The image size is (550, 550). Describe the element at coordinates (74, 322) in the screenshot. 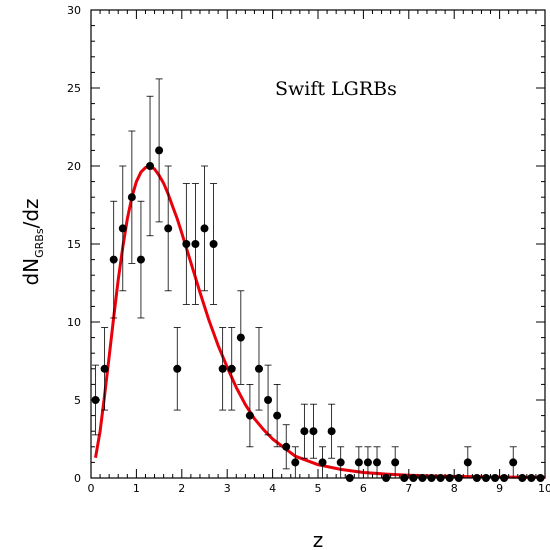

I see `y-tick-label: 10` at that location.